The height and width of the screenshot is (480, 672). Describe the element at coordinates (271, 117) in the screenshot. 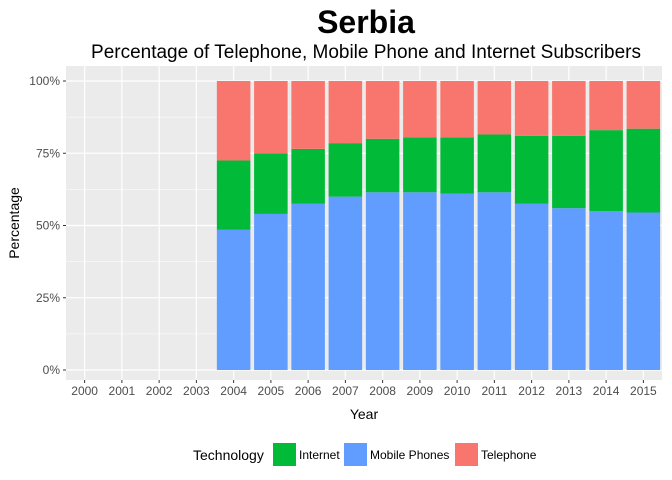

I see `bar-telephone-2005` at that location.